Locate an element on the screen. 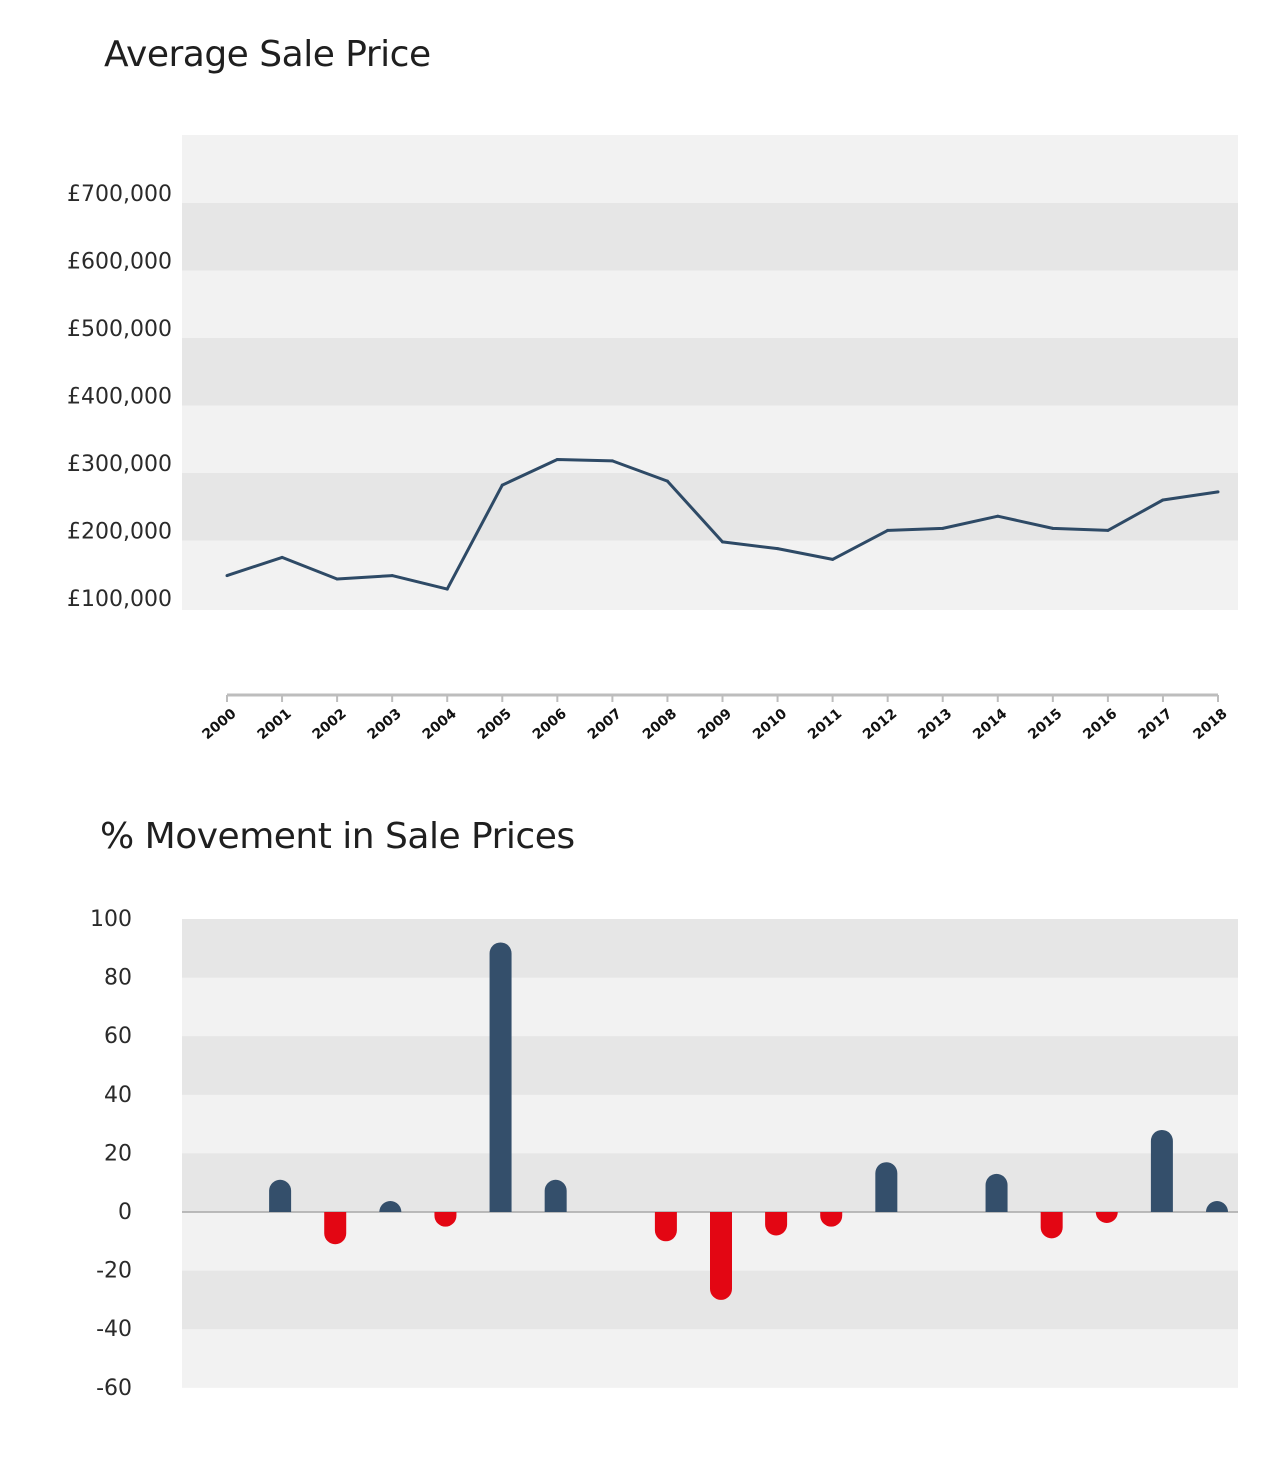  y-tick-label: 0 is located at coordinates (125, 1212).